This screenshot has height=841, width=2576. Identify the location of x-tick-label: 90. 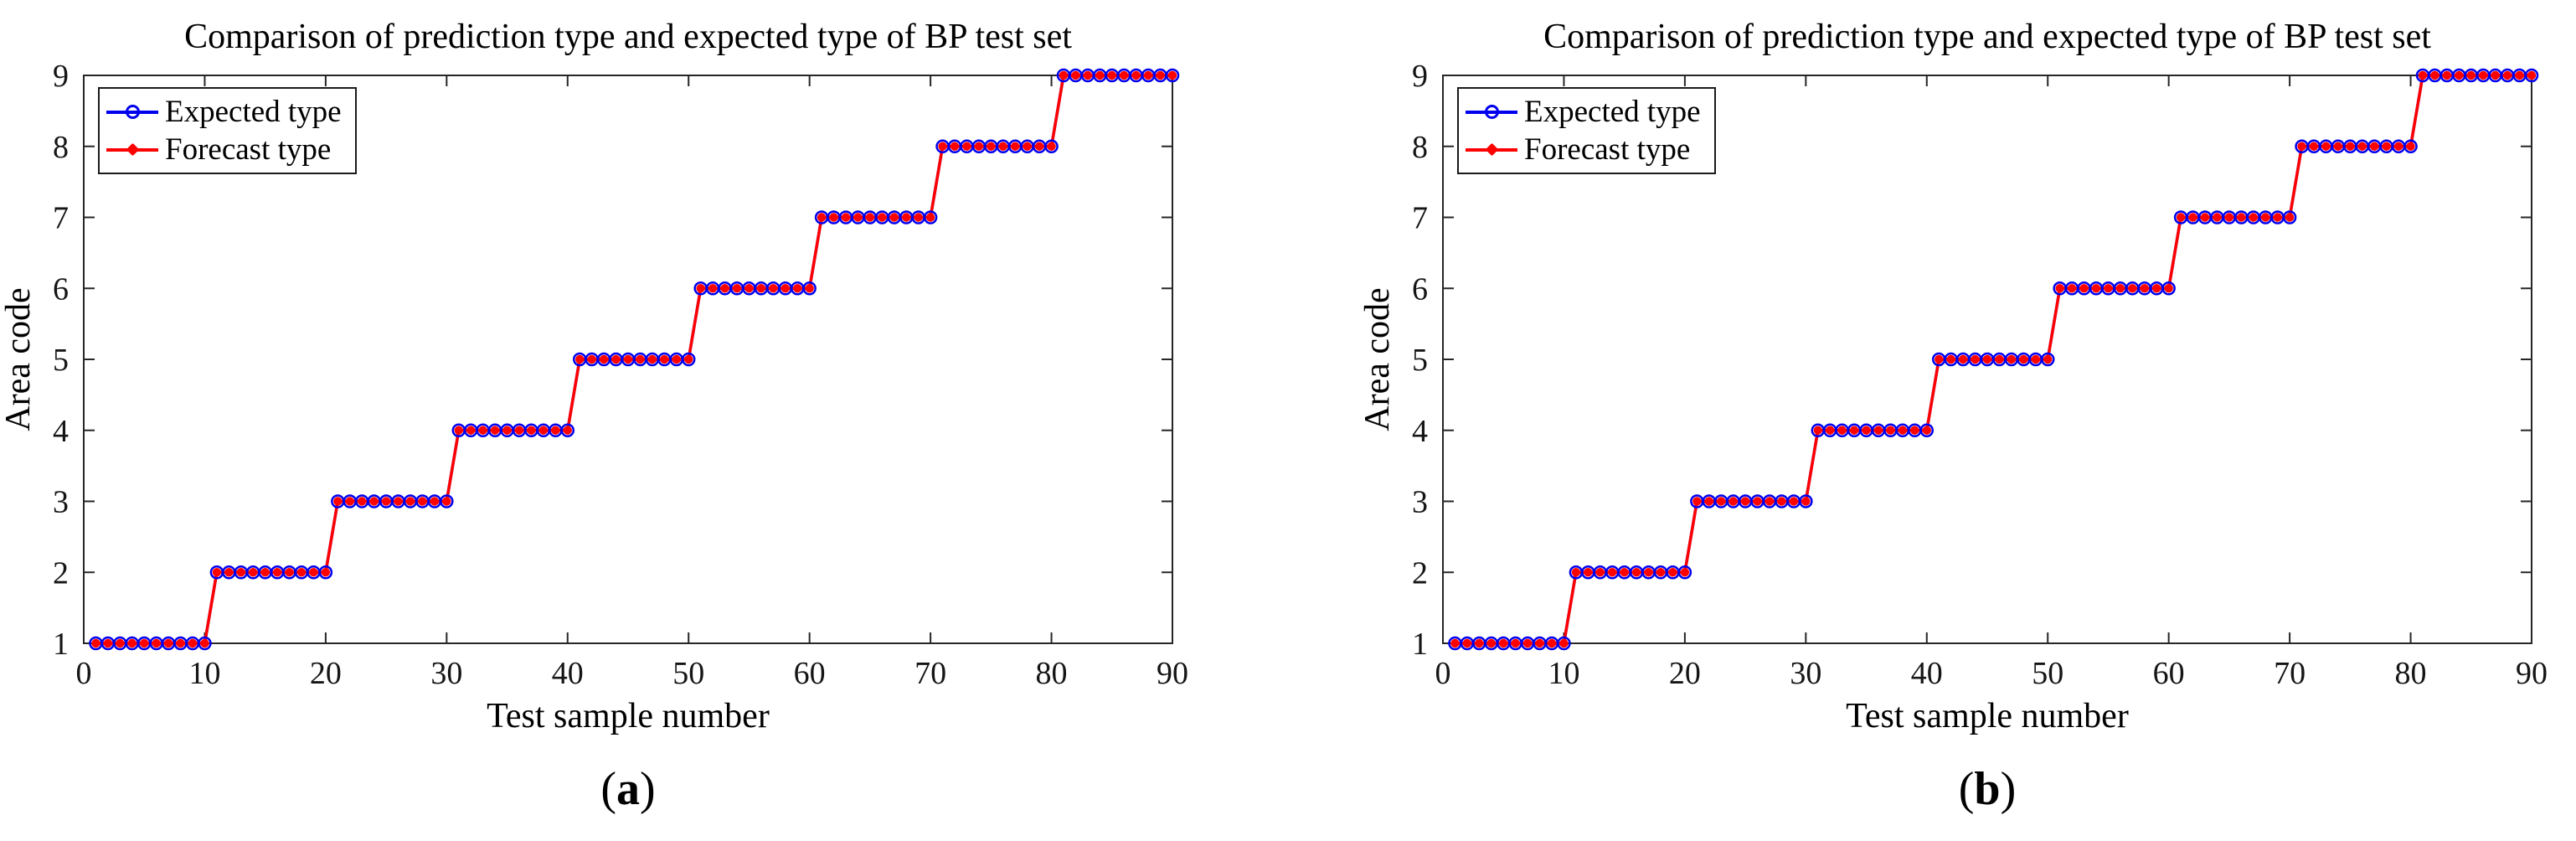
(2532, 673).